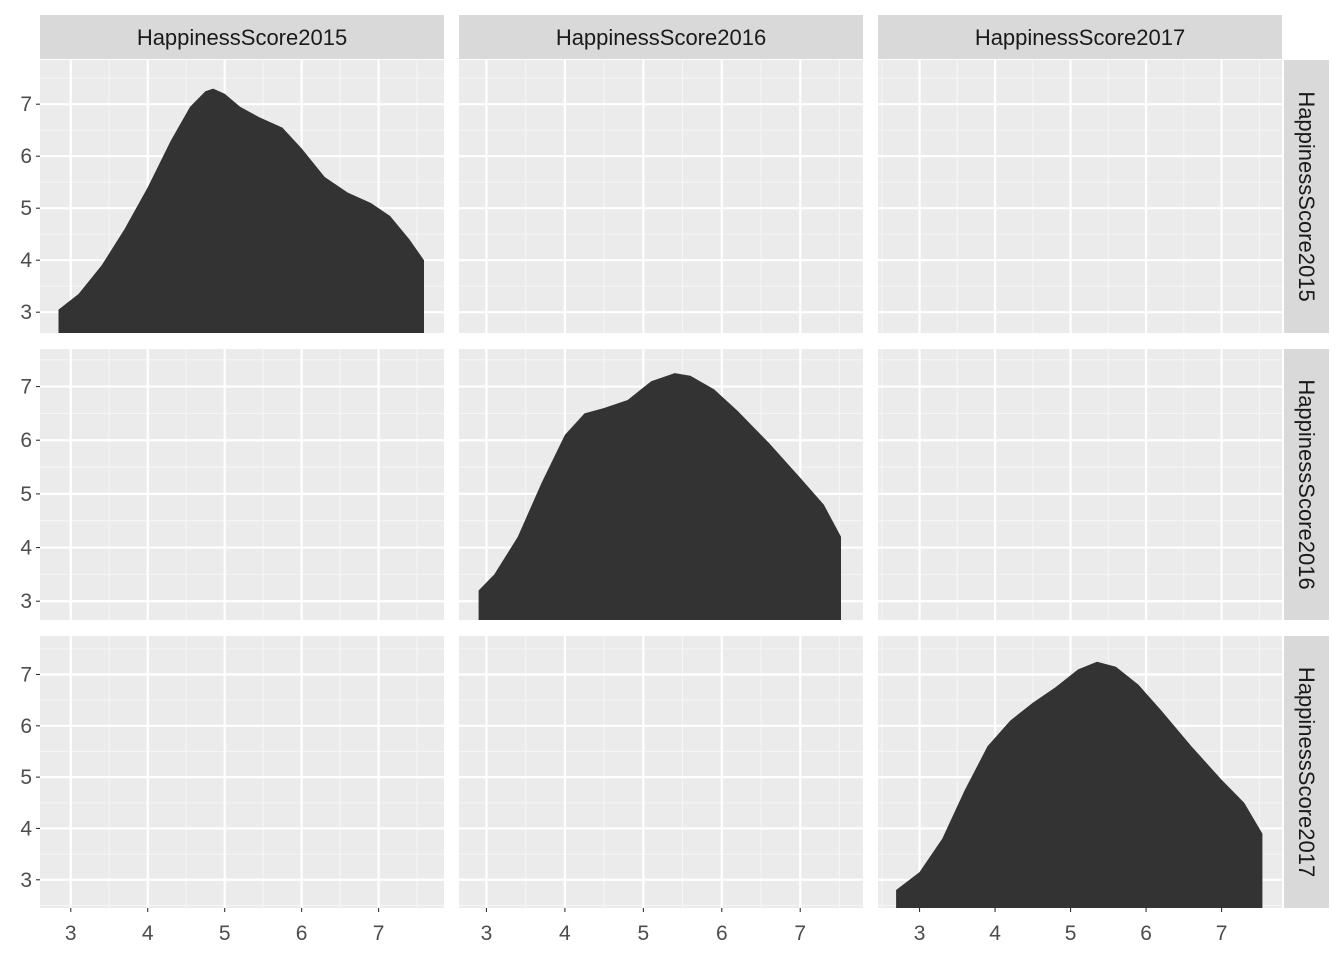  I want to click on panel-r1-c2, so click(661, 196).